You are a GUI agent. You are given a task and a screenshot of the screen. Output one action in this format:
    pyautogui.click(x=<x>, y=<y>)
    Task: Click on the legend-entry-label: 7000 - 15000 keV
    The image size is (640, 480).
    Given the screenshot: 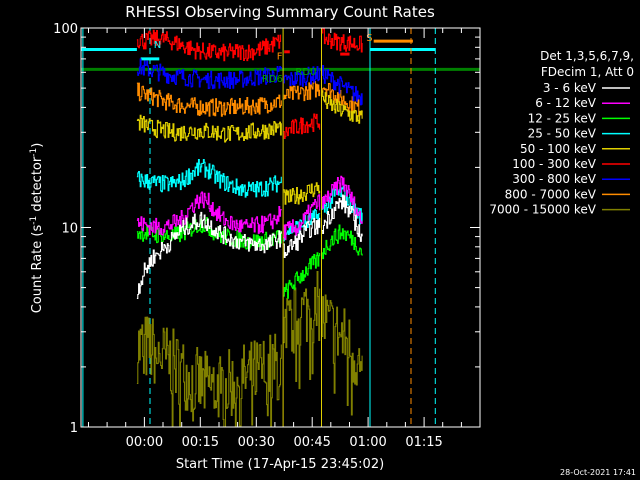 What is the action you would take?
    pyautogui.click(x=542, y=210)
    